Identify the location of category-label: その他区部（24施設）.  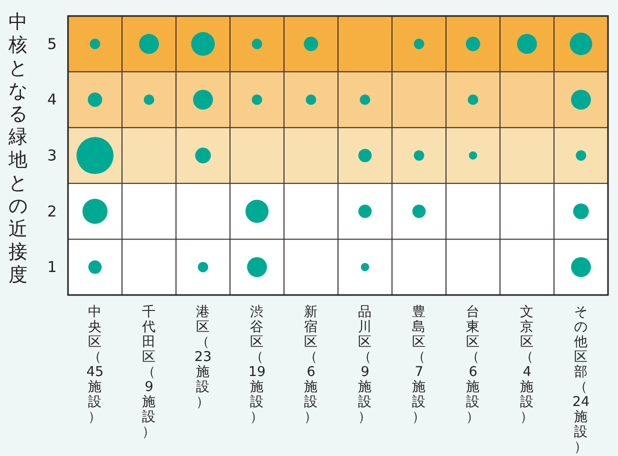
(581, 379).